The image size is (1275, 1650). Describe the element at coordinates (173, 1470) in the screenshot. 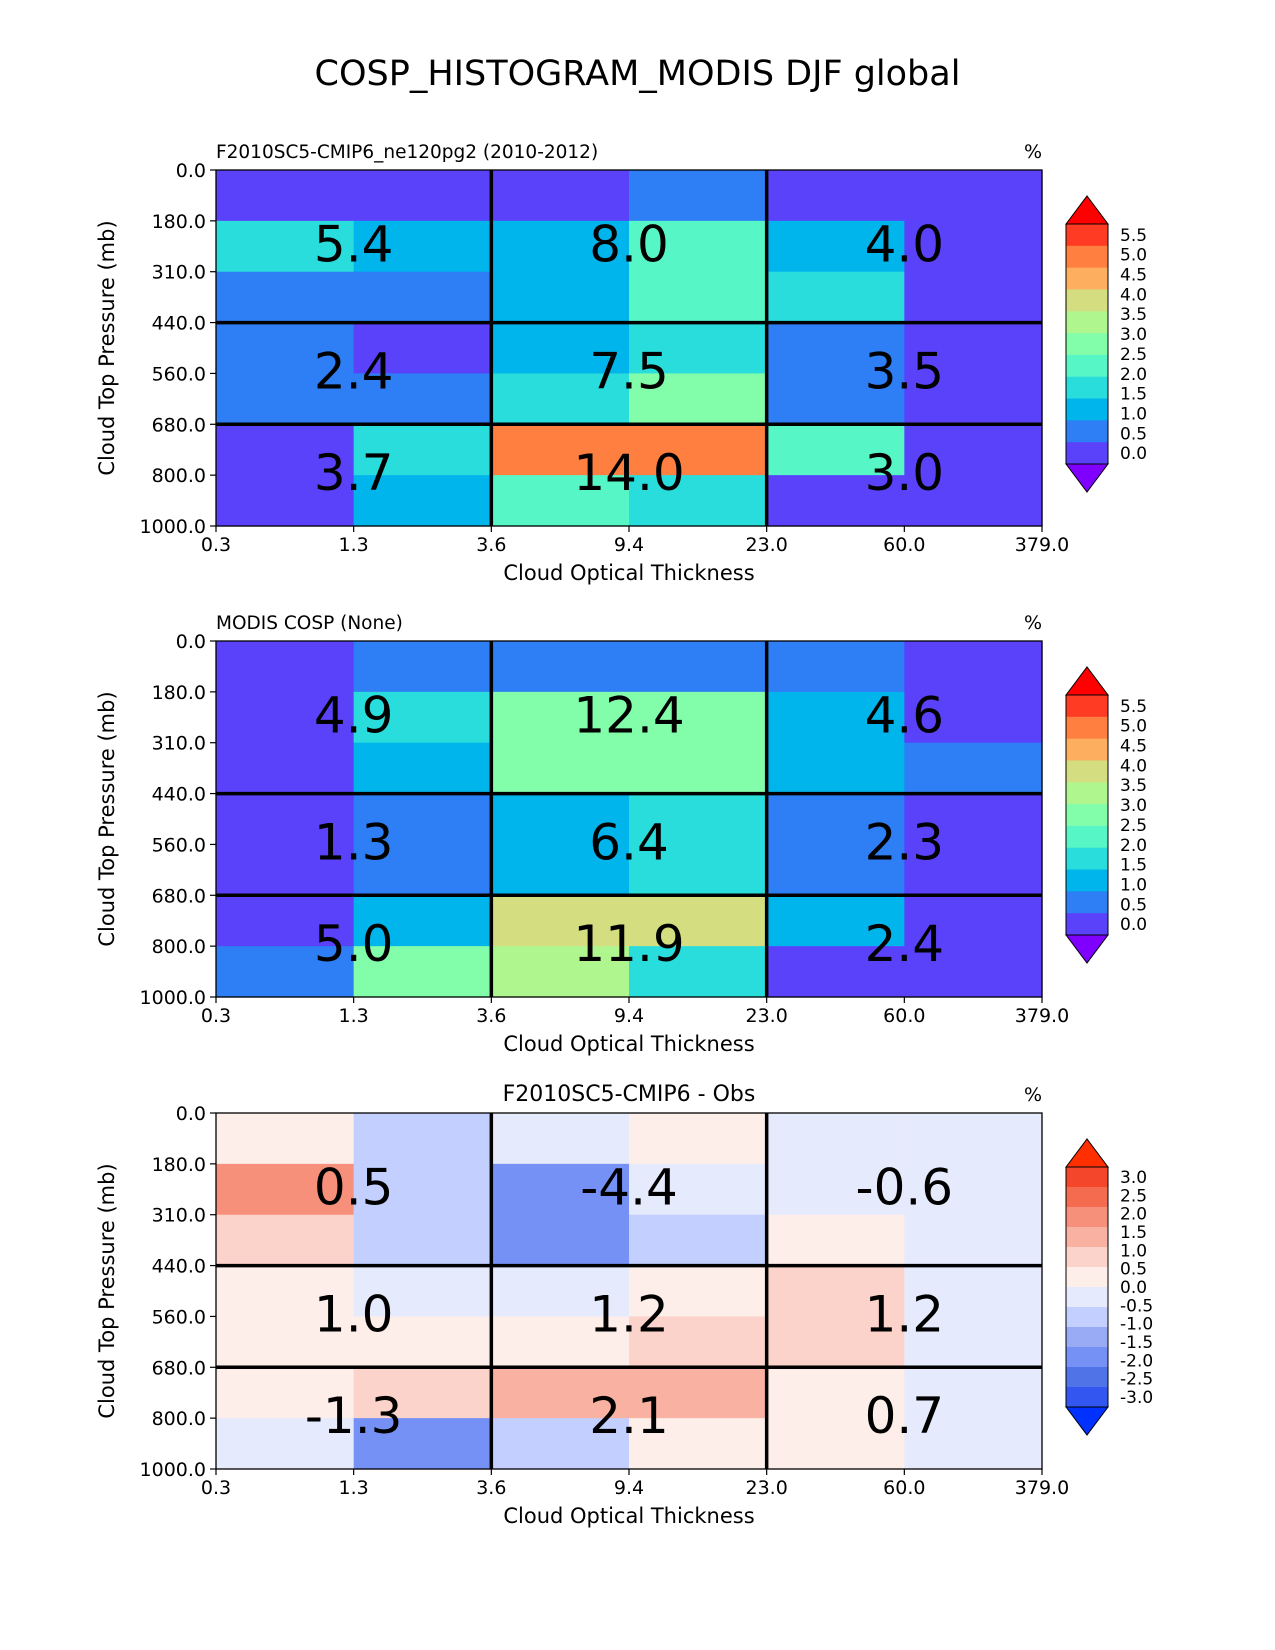

I see `y-tick-label: 1000.0` at that location.